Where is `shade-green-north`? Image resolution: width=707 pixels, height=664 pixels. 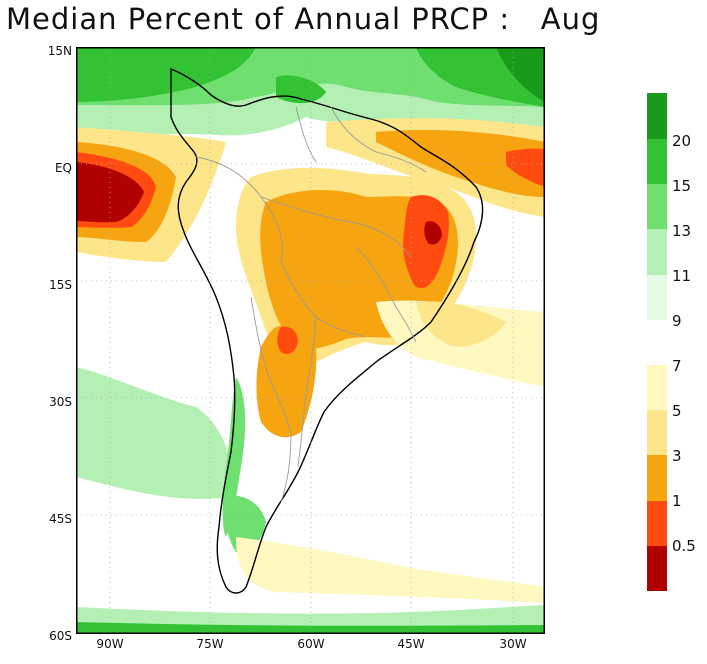 shade-green-north is located at coordinates (310, 91).